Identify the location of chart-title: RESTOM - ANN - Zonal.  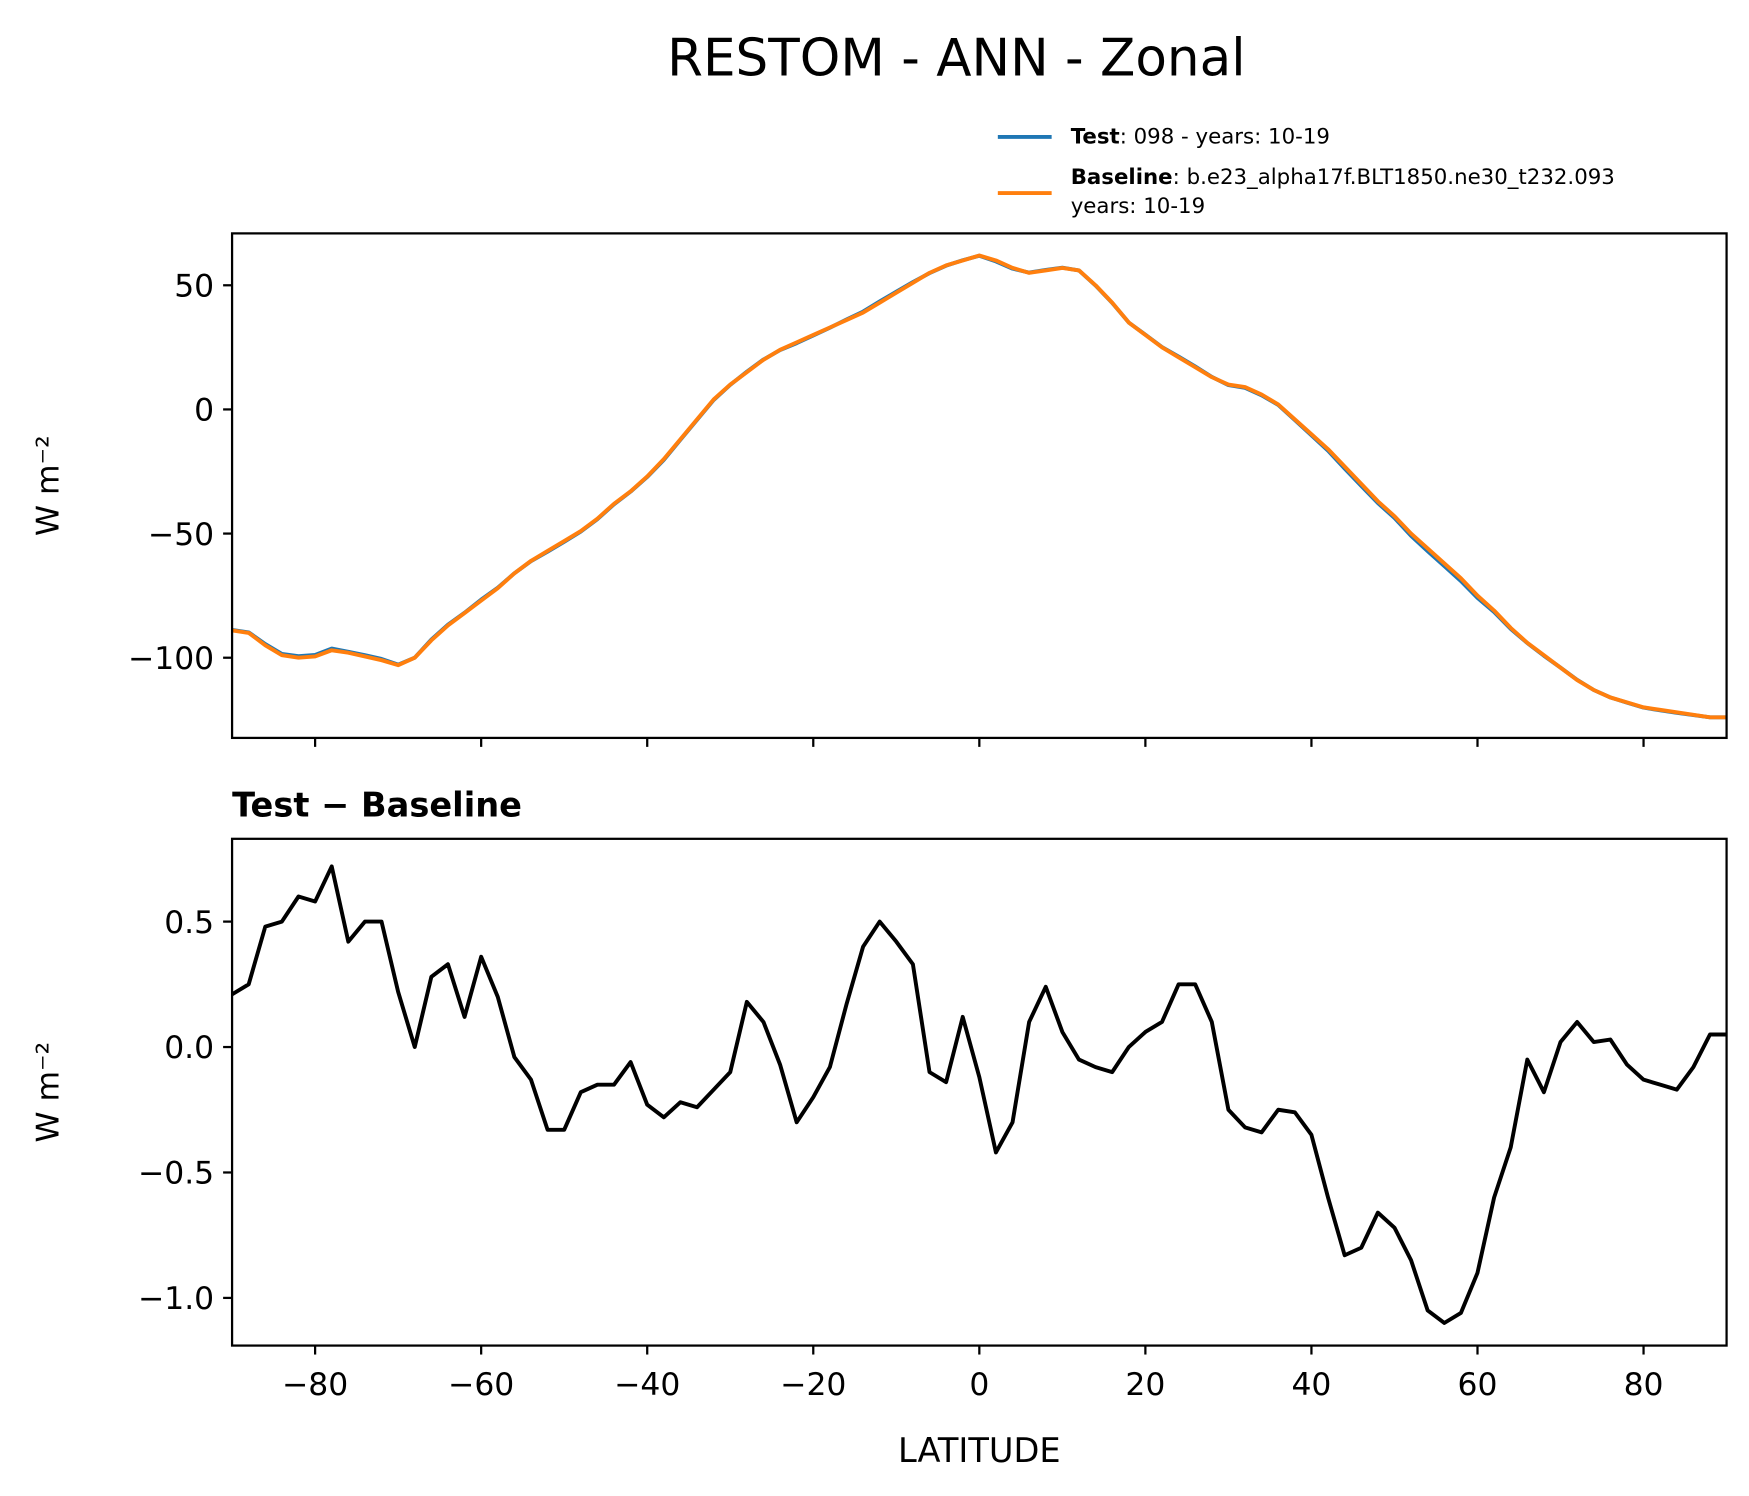
(956, 58).